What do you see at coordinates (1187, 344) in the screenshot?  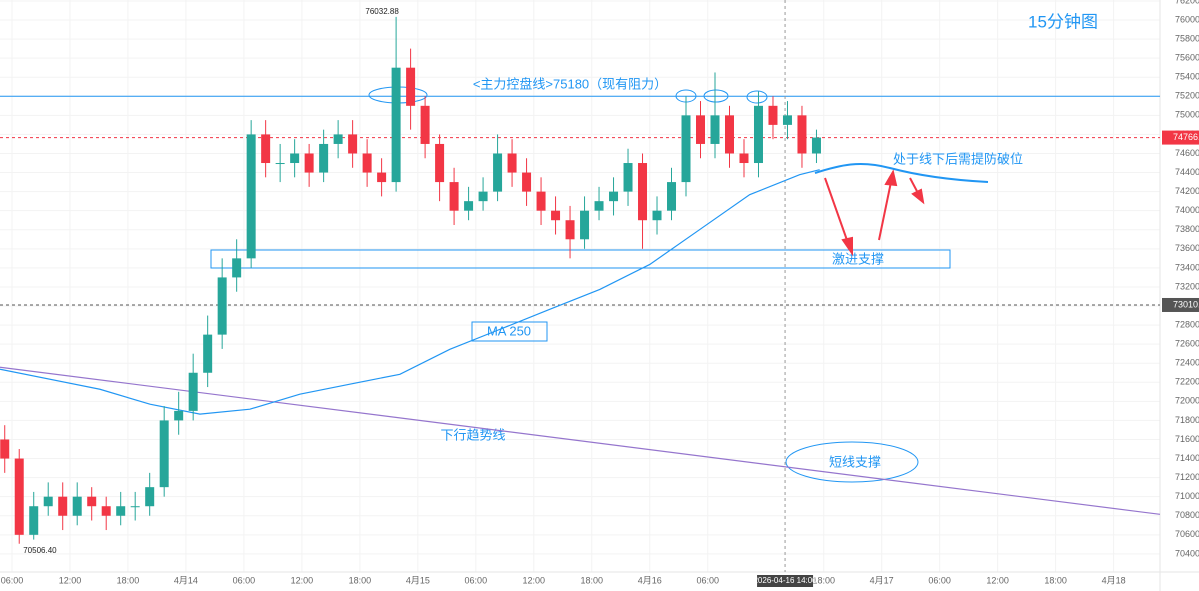 I see `y-tick-label: 72600.00` at bounding box center [1187, 344].